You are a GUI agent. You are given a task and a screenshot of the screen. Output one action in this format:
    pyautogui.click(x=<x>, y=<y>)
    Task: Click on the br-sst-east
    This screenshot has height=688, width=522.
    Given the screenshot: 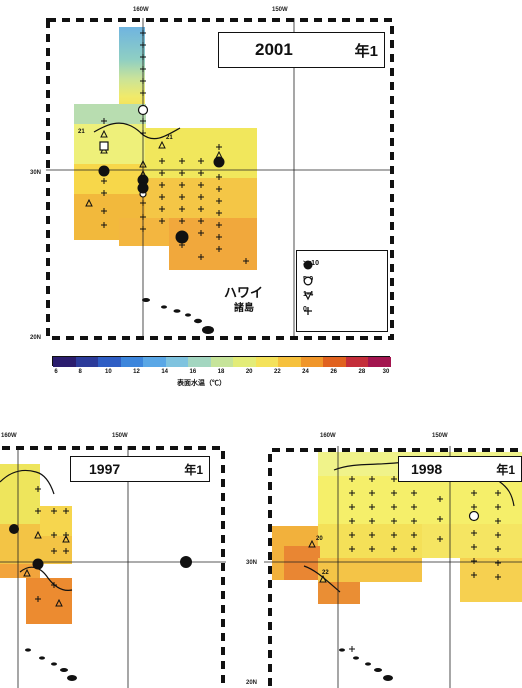 What is the action you would take?
    pyautogui.click(x=472, y=541)
    